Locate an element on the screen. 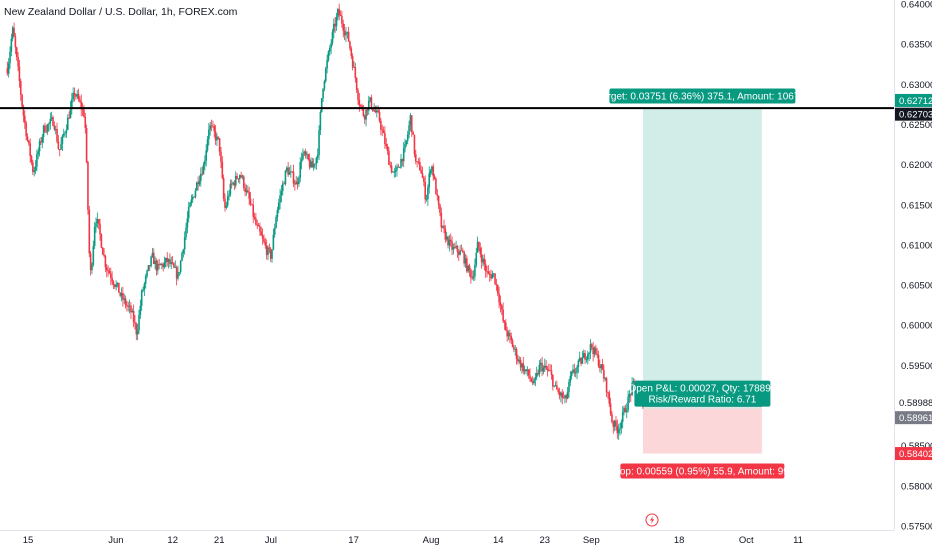 The image size is (932, 550). time-axis: 15 Jun 12 21 Jul 17 Aug 14 23 Sep 18 Oct 11 is located at coordinates (413, 529).